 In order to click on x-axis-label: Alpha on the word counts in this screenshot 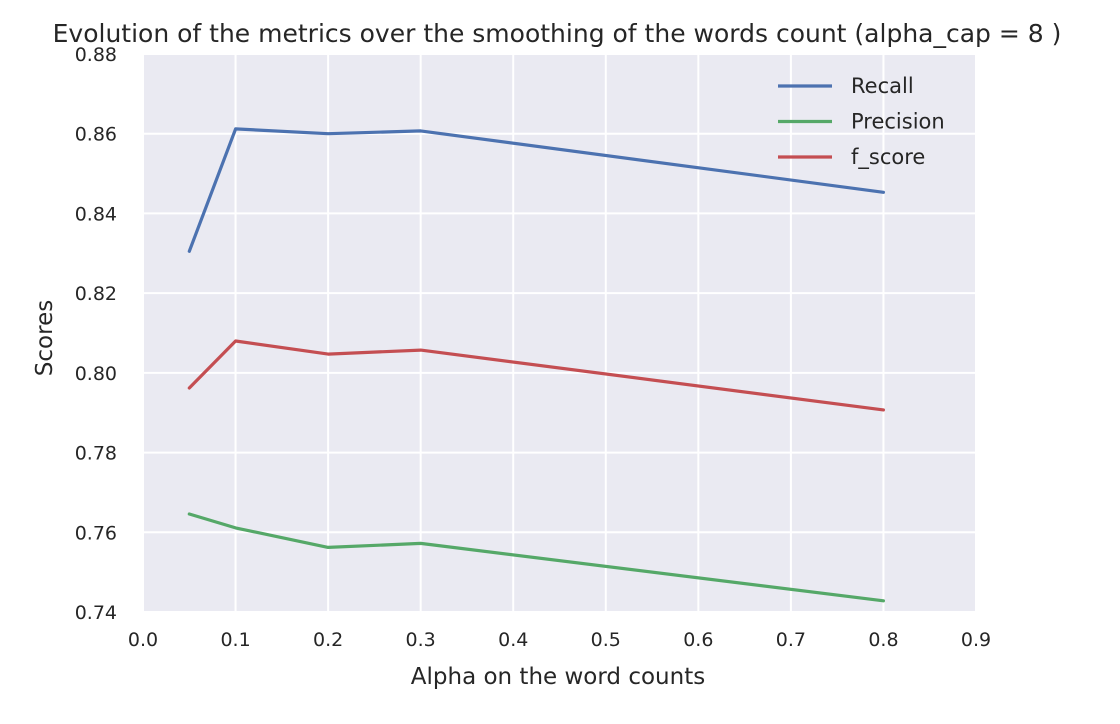, I will do `click(558, 677)`.